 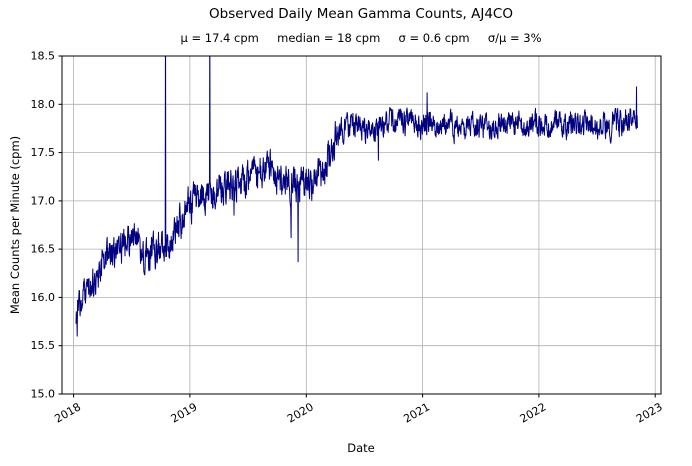 What do you see at coordinates (361, 448) in the screenshot?
I see `x-axis-label: Date` at bounding box center [361, 448].